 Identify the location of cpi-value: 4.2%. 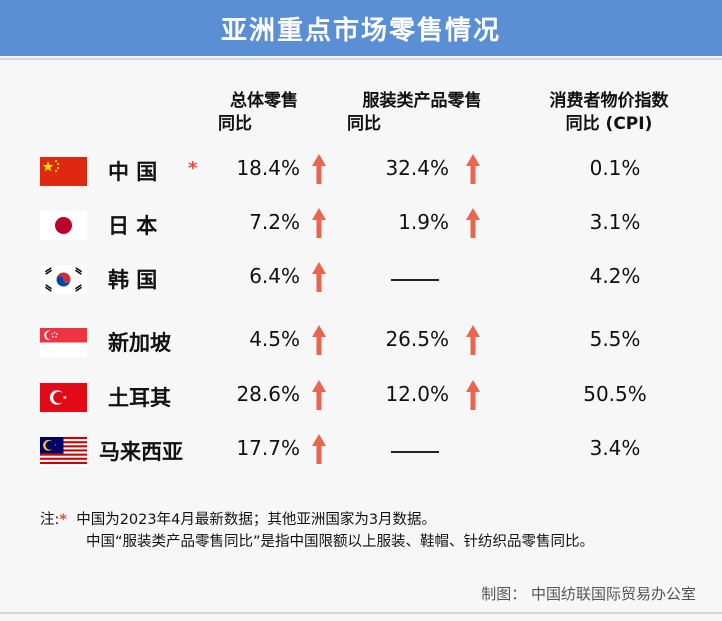
(615, 276).